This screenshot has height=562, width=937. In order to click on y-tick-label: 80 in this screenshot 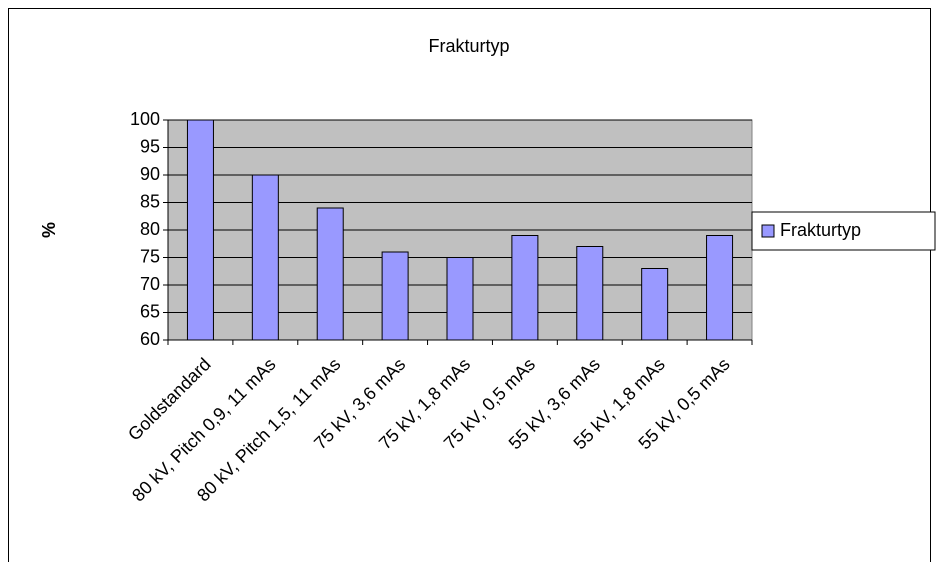, I will do `click(150, 229)`.